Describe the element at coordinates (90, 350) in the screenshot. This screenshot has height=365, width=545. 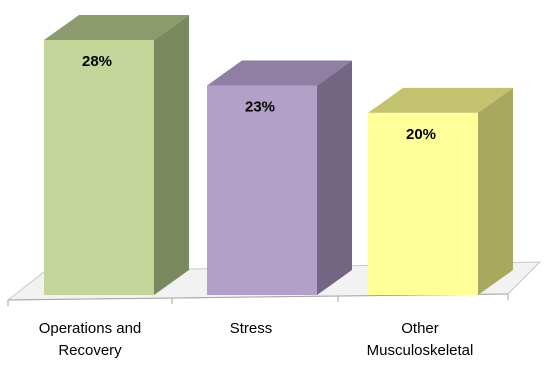
I see `category-label: Recovery` at that location.